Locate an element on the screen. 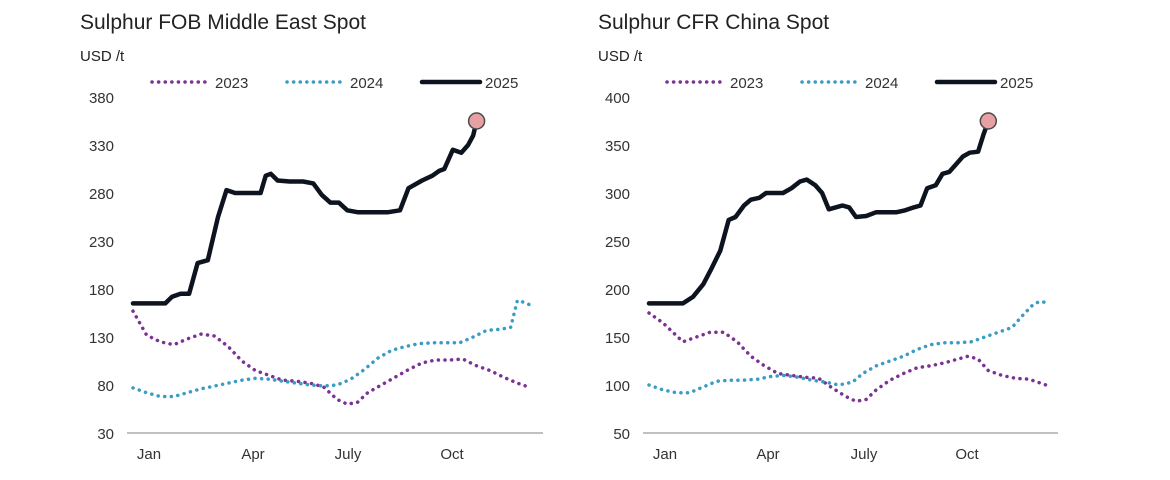 The height and width of the screenshot is (480, 1170). y-tick-label: 400 is located at coordinates (617, 98).